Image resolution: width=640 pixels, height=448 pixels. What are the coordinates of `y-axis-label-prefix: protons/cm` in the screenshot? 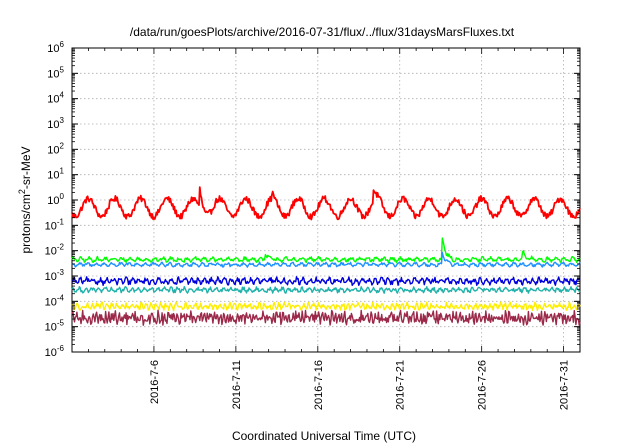 It's located at (26, 223).